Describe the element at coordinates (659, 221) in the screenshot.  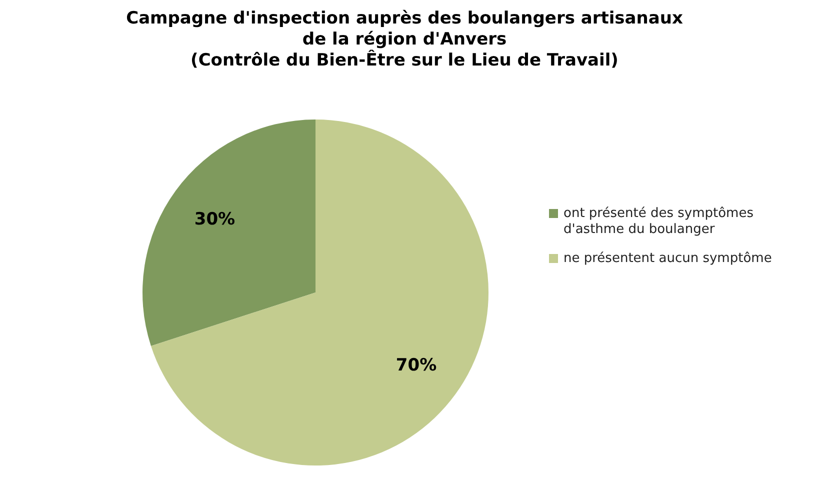
I see `legend-label: ont présenté des symptômes d'asthme du boulanger` at that location.